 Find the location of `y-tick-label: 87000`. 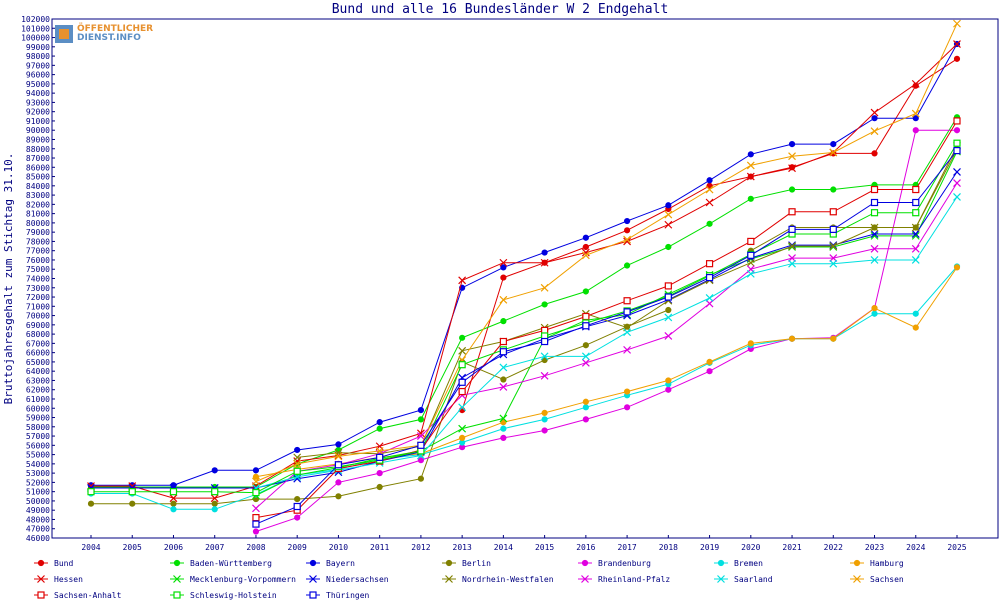

y-tick-label: 87000 is located at coordinates (38, 158).